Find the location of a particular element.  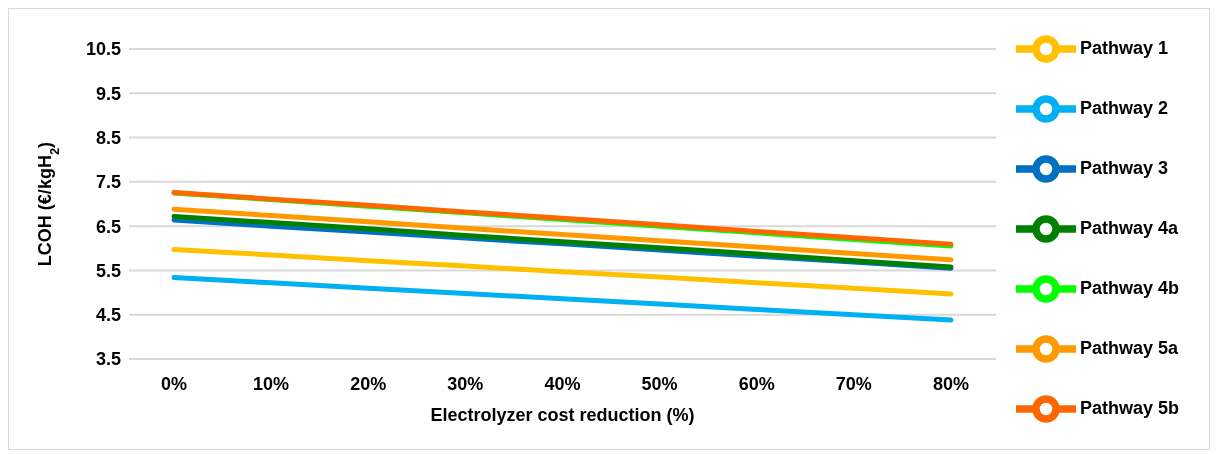

y-tick-label: 4.5 is located at coordinates (108, 315).